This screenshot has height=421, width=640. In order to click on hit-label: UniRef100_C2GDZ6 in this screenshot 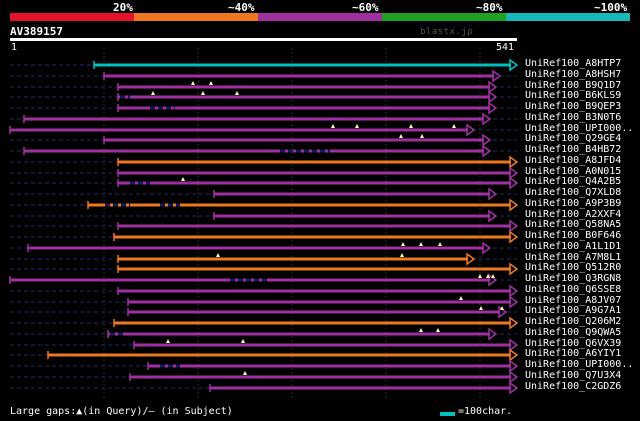, I will do `click(573, 386)`.